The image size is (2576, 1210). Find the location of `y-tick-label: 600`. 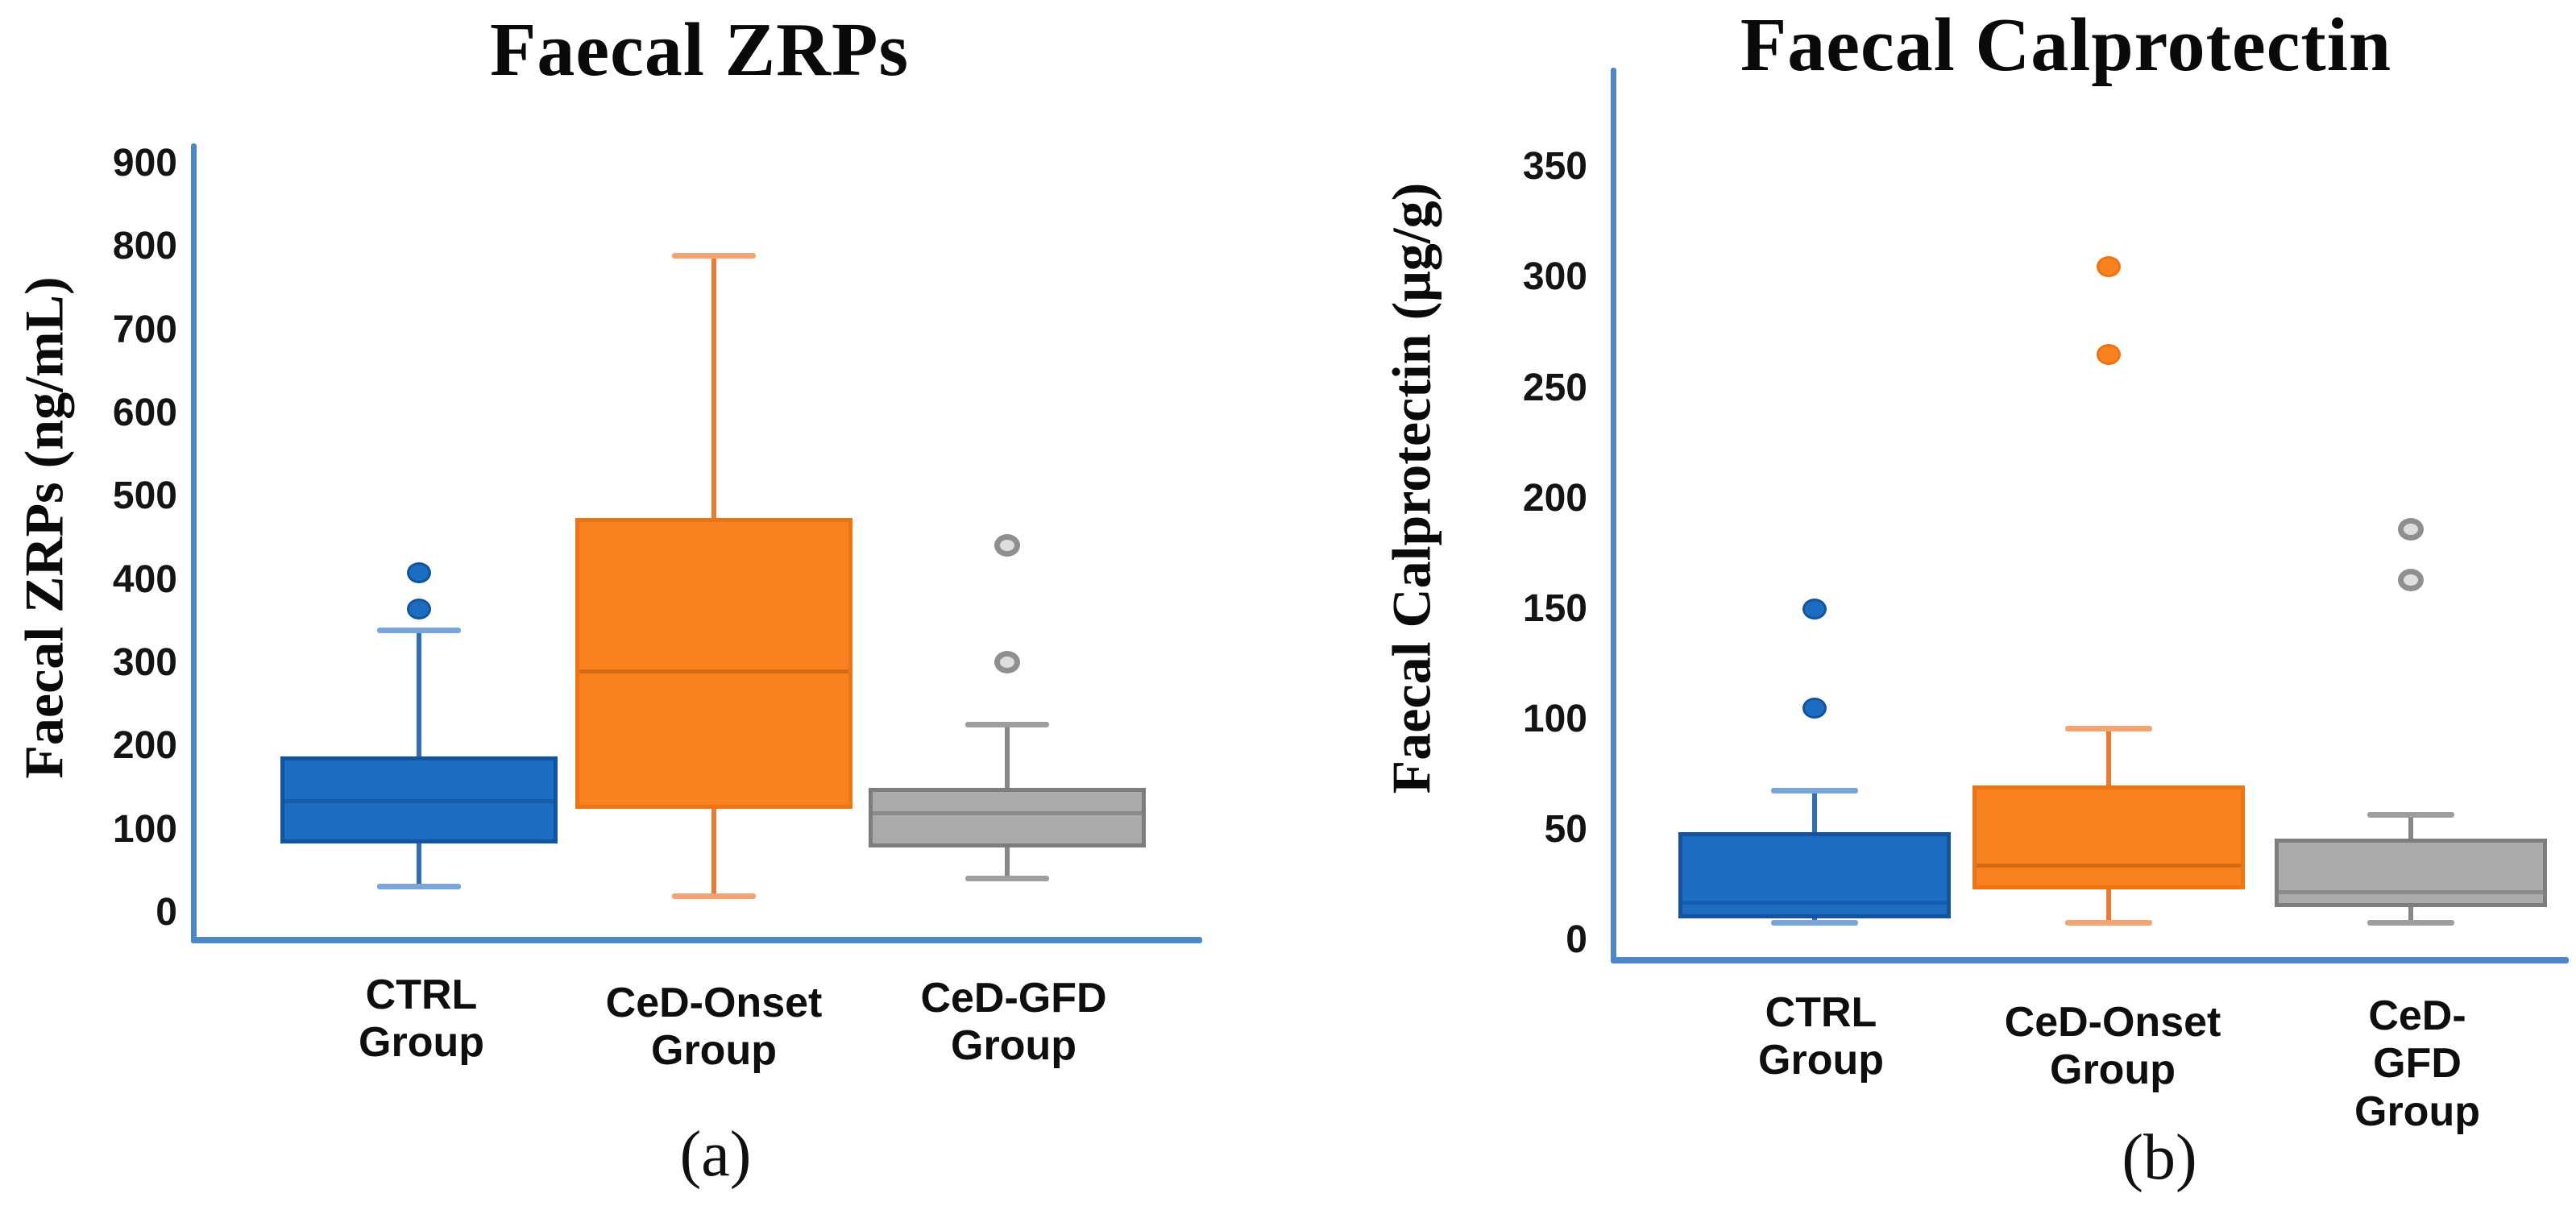

y-tick-label: 600 is located at coordinates (144, 413).